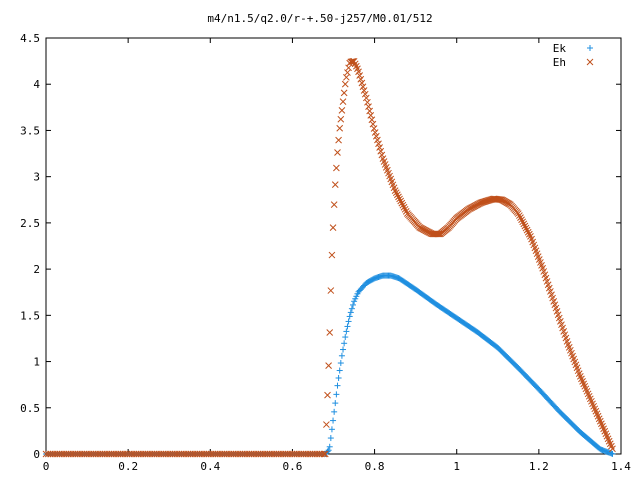  I want to click on x-tick-label: 1.4, so click(621, 466).